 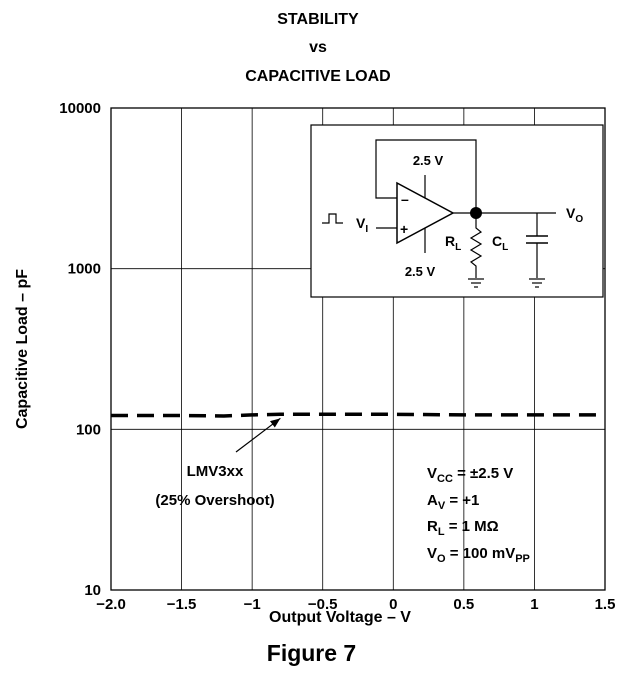 What do you see at coordinates (453, 502) in the screenshot?
I see `condition-av: AV = +1` at bounding box center [453, 502].